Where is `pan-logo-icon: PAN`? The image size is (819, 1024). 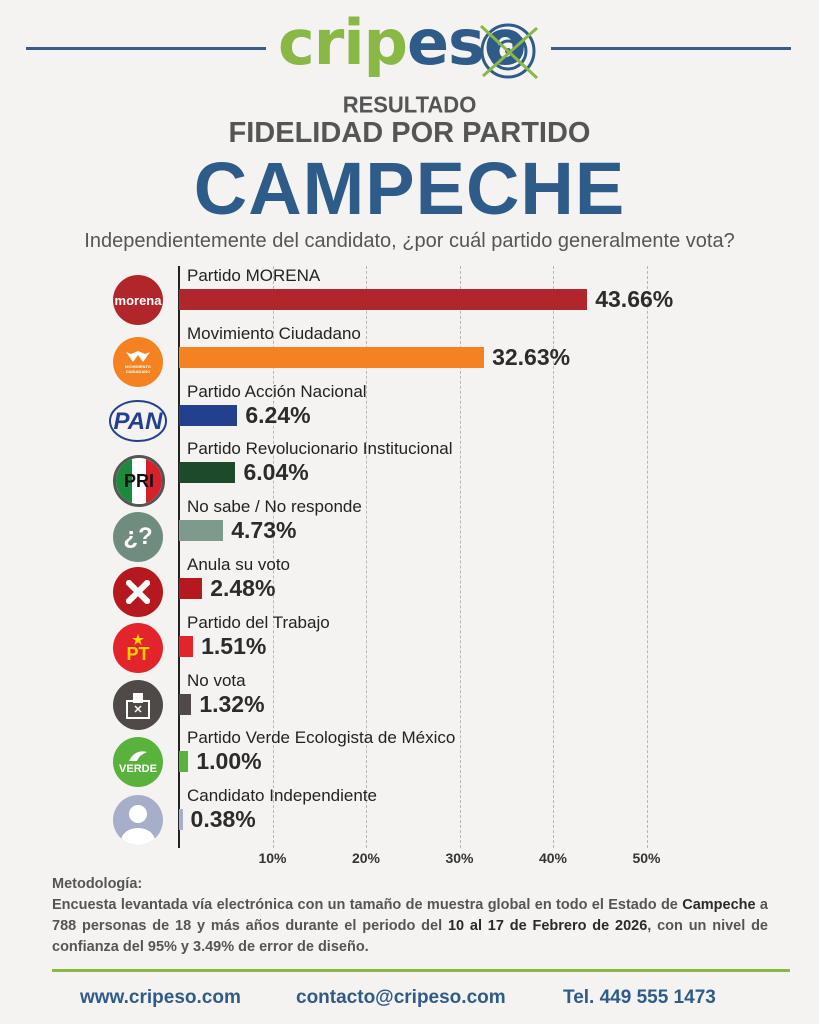 pan-logo-icon: PAN is located at coordinates (138, 422).